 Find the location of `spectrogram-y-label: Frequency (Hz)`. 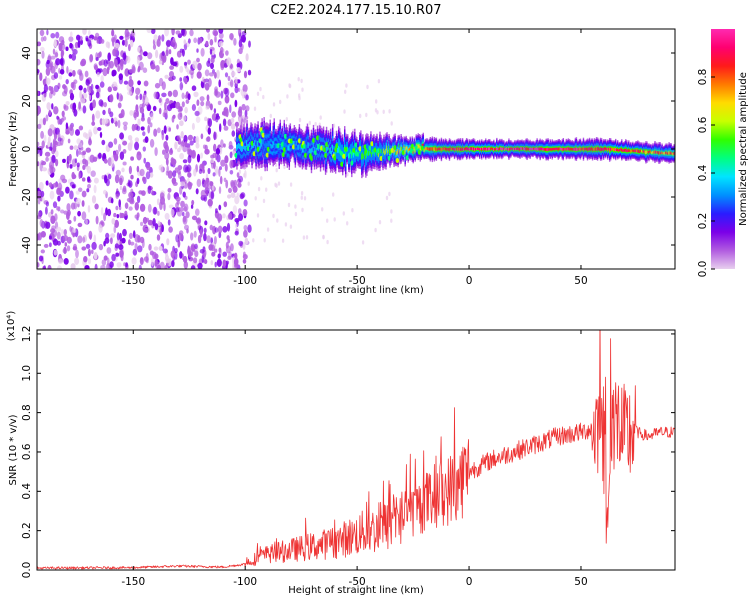

spectrogram-y-label: Frequency (Hz) is located at coordinates (13, 149).